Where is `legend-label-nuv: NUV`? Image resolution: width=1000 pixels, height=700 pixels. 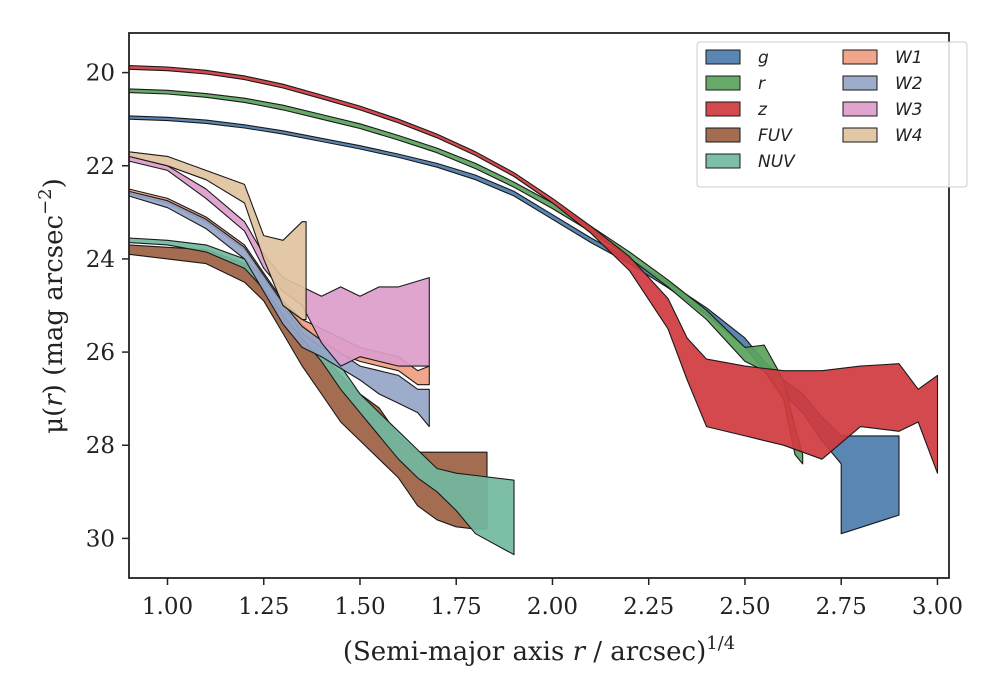 legend-label-nuv: NUV is located at coordinates (777, 162).